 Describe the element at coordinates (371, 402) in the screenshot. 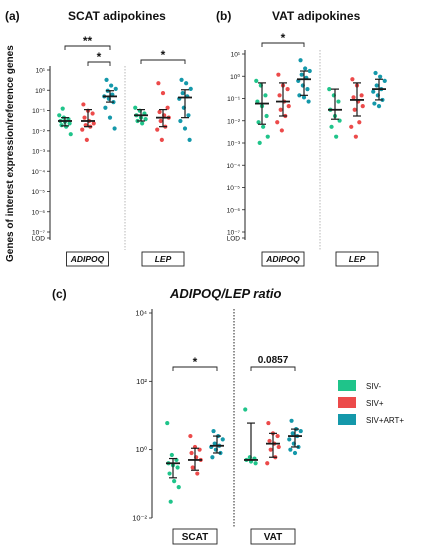

I see `legend: SIV- SIV+ SIV+ART+` at that location.